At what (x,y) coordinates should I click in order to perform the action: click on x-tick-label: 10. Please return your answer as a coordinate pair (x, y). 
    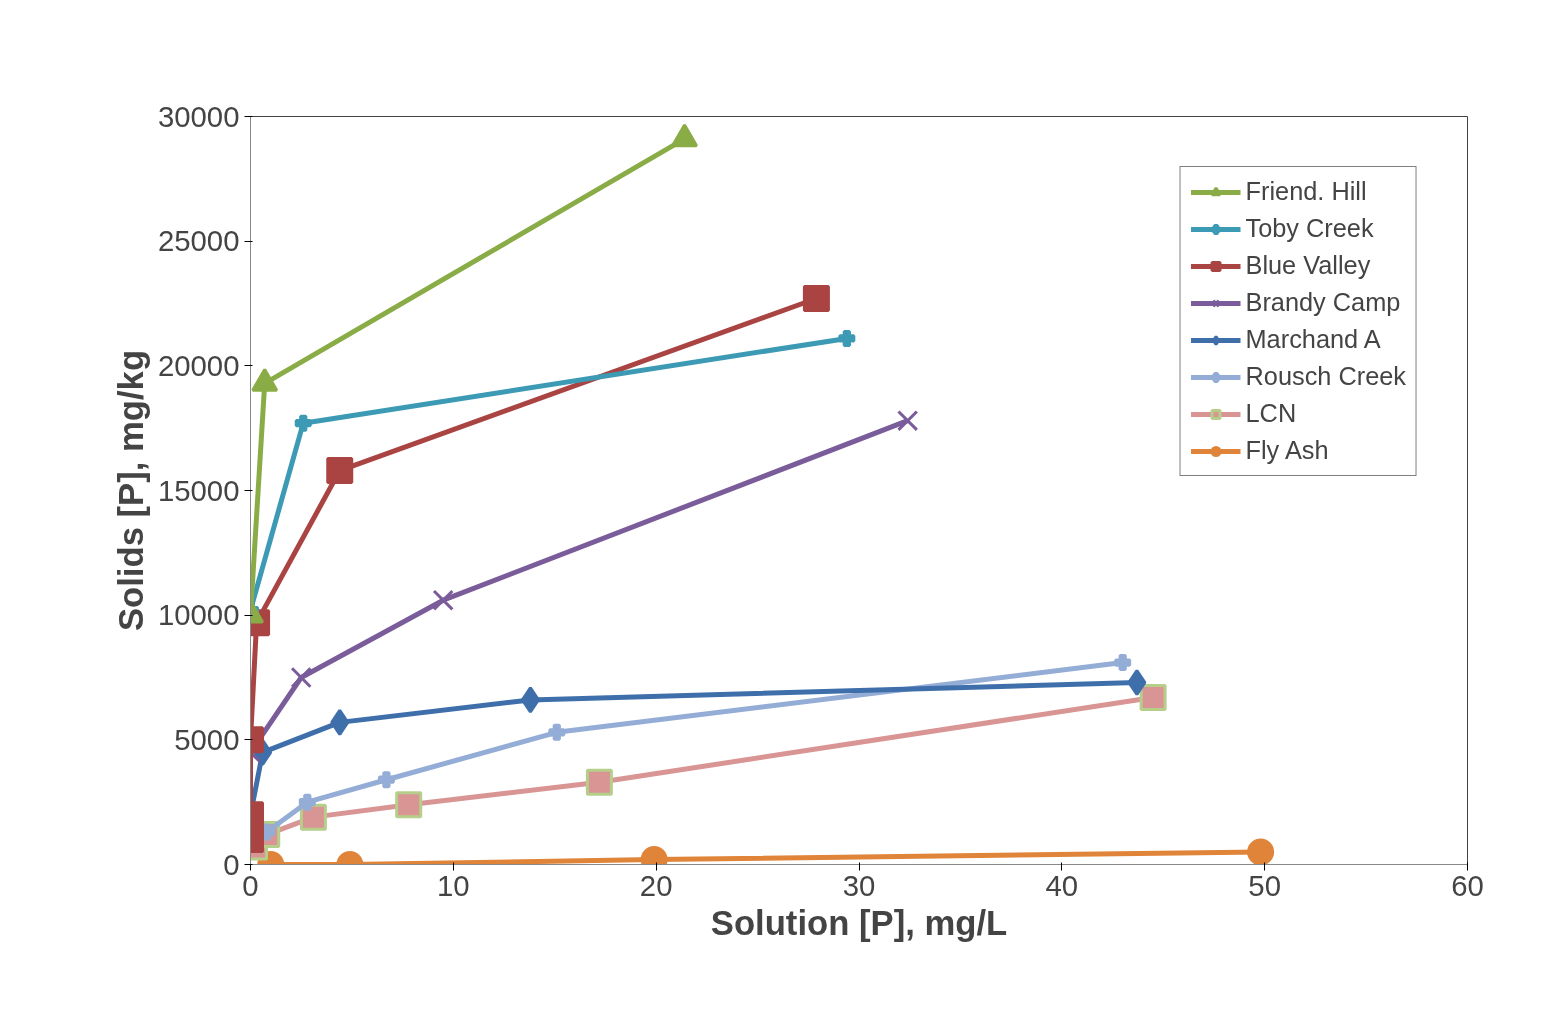
    Looking at the image, I should click on (453, 885).